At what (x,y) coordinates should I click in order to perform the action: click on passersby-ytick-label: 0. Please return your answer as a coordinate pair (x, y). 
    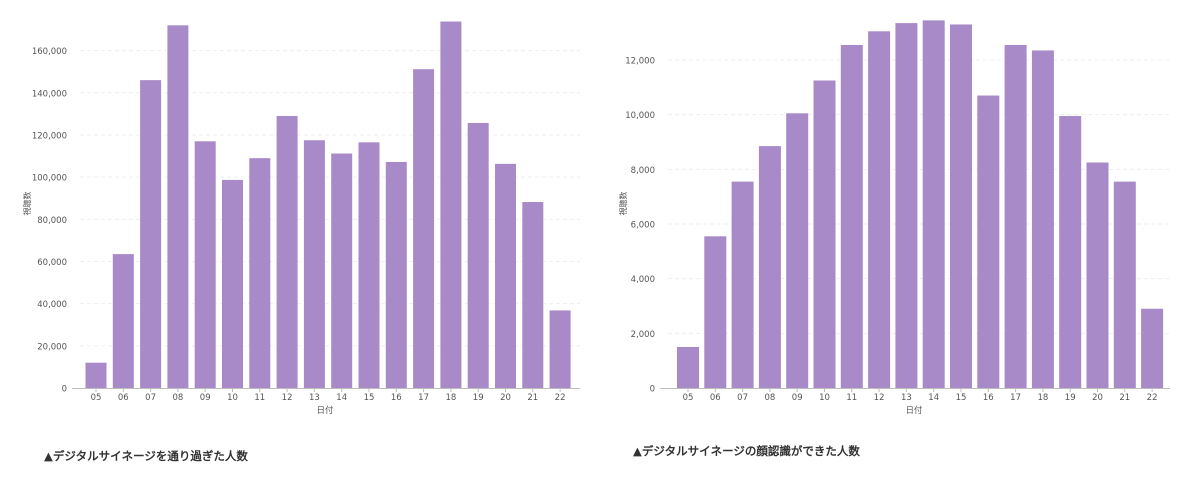
    Looking at the image, I should click on (64, 390).